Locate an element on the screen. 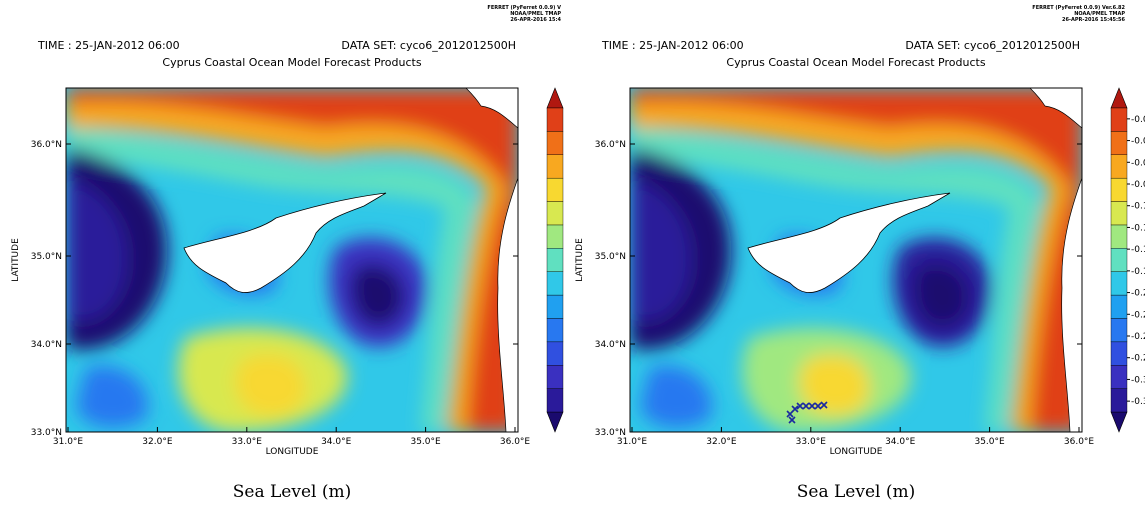  colorbar is located at coordinates (555, 260).